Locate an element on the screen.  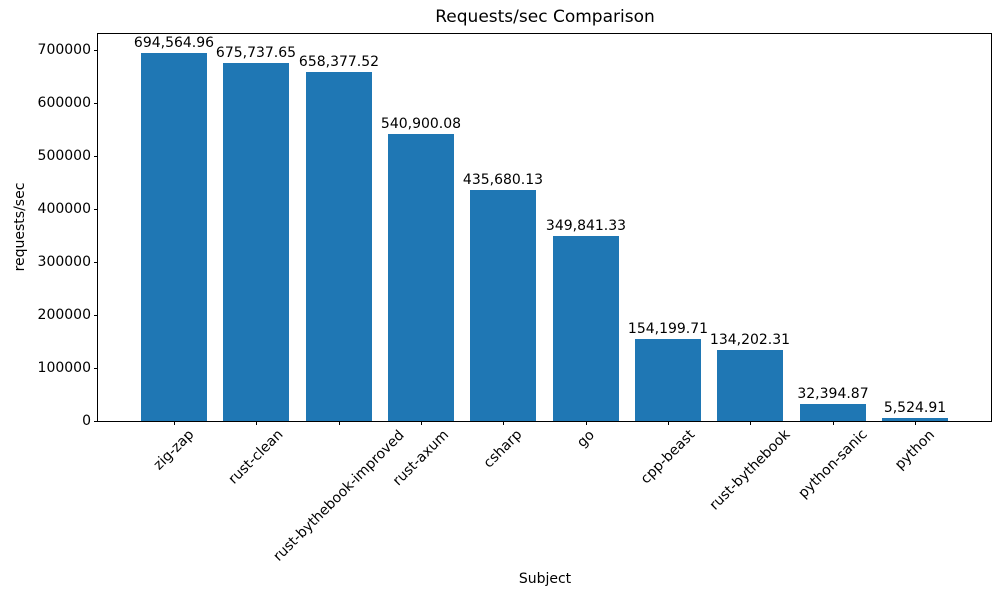
y-tick-label: 300000 is located at coordinates (64, 262).